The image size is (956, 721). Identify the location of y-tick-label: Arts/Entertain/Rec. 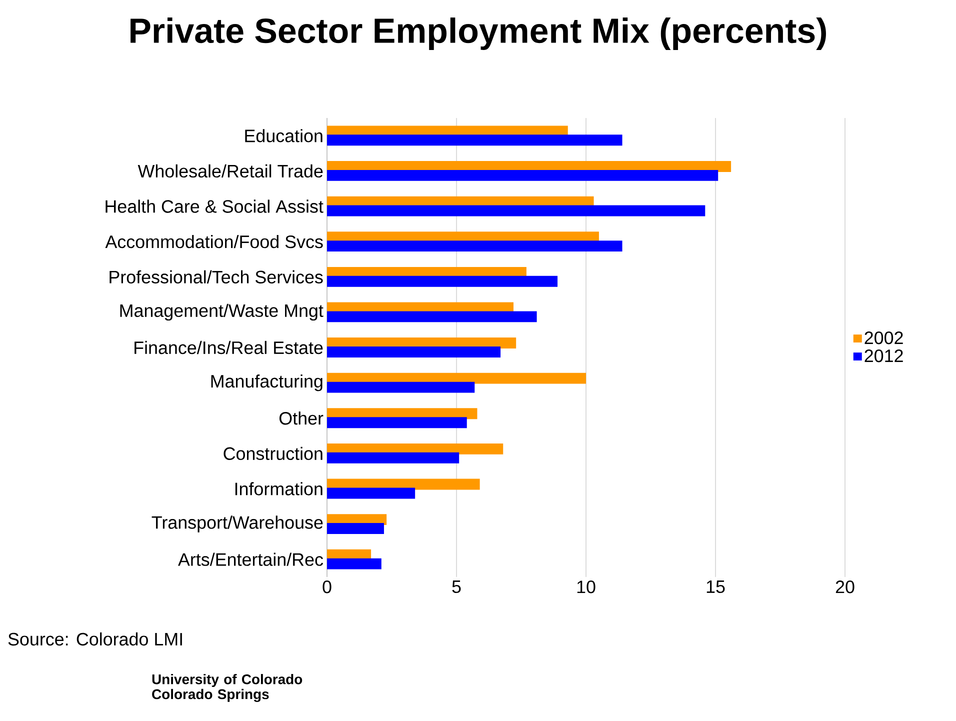
(251, 559).